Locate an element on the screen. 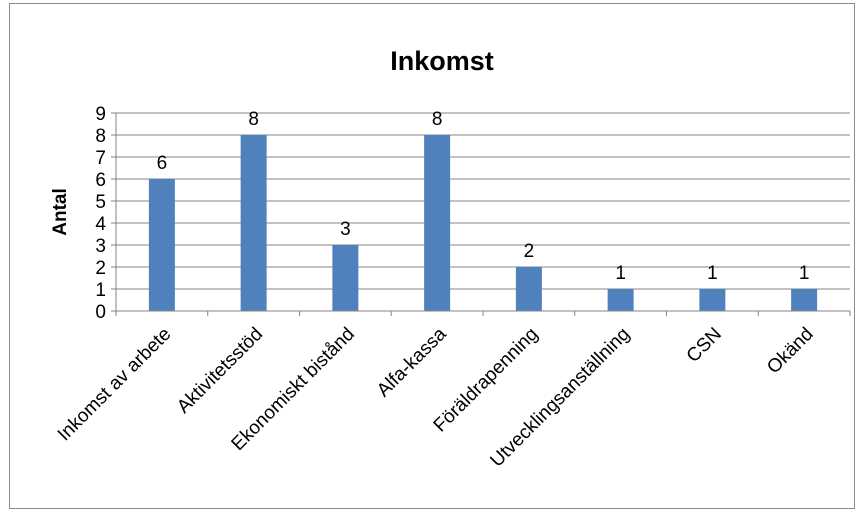  category-label: Okänd is located at coordinates (790, 351).